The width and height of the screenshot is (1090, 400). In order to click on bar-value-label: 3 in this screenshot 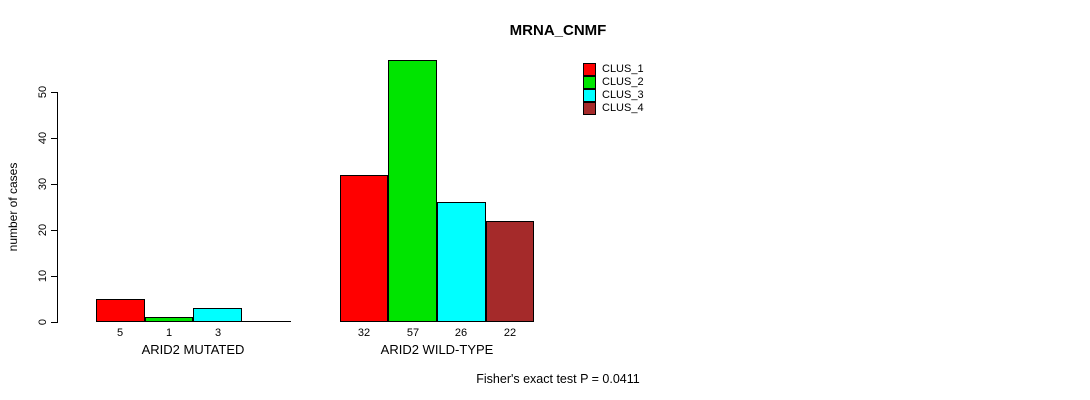, I will do `click(218, 333)`.